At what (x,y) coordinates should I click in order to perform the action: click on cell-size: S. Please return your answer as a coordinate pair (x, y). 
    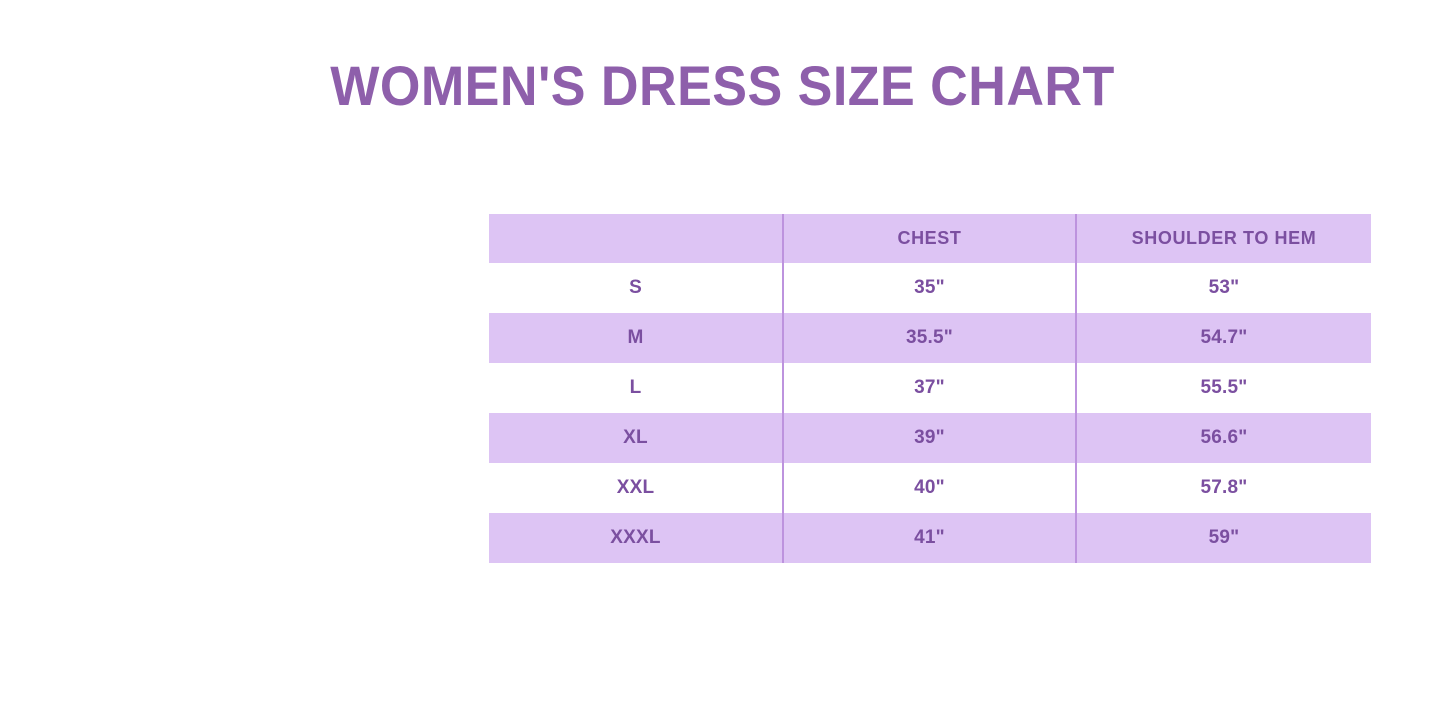
    Looking at the image, I should click on (636, 288).